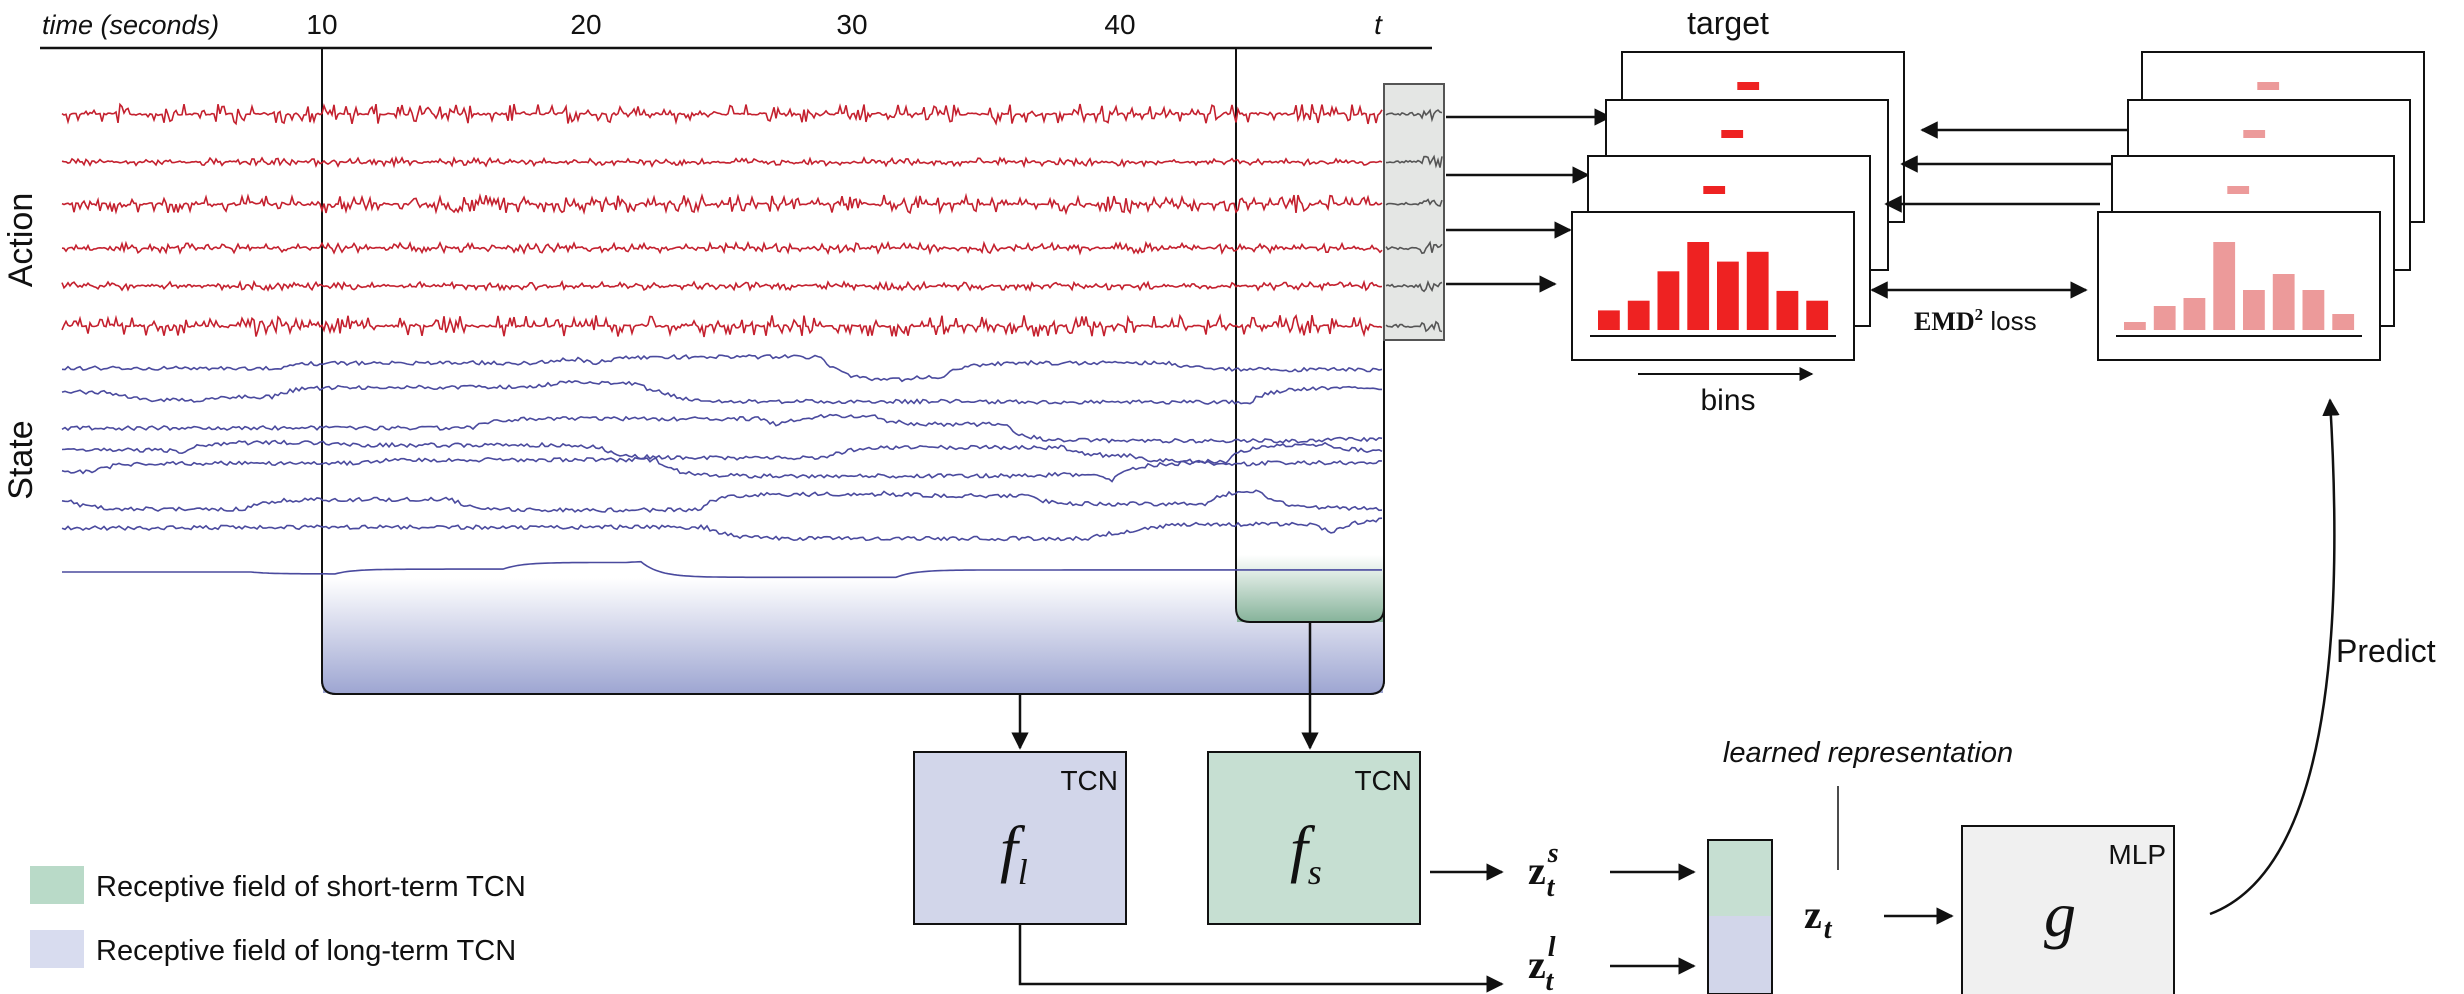  What do you see at coordinates (2261, 206) in the screenshot?
I see `predicted-histogram-stack` at bounding box center [2261, 206].